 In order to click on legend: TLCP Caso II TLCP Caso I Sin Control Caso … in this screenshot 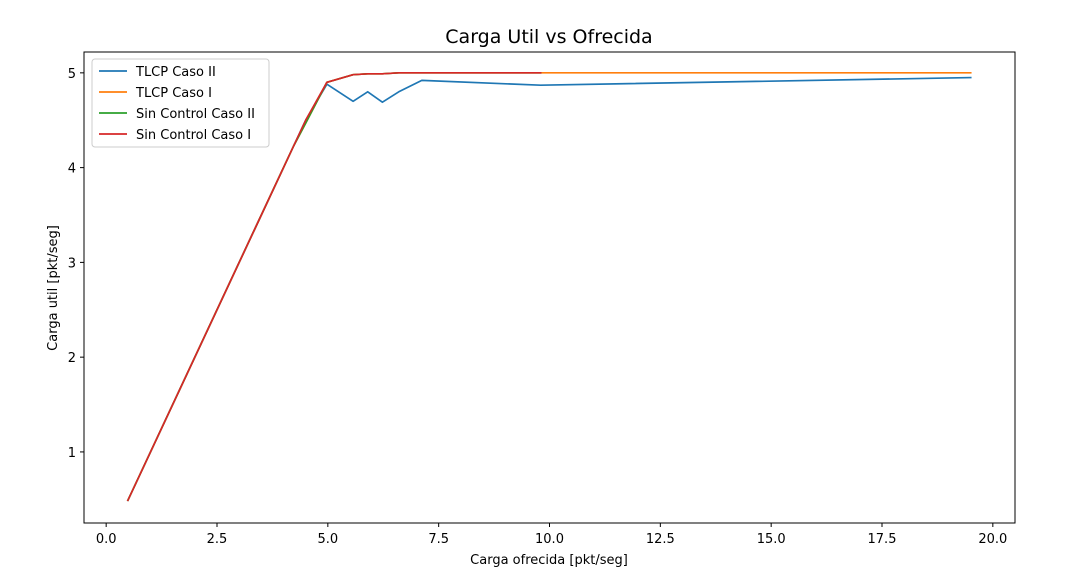, I will do `click(180, 103)`.